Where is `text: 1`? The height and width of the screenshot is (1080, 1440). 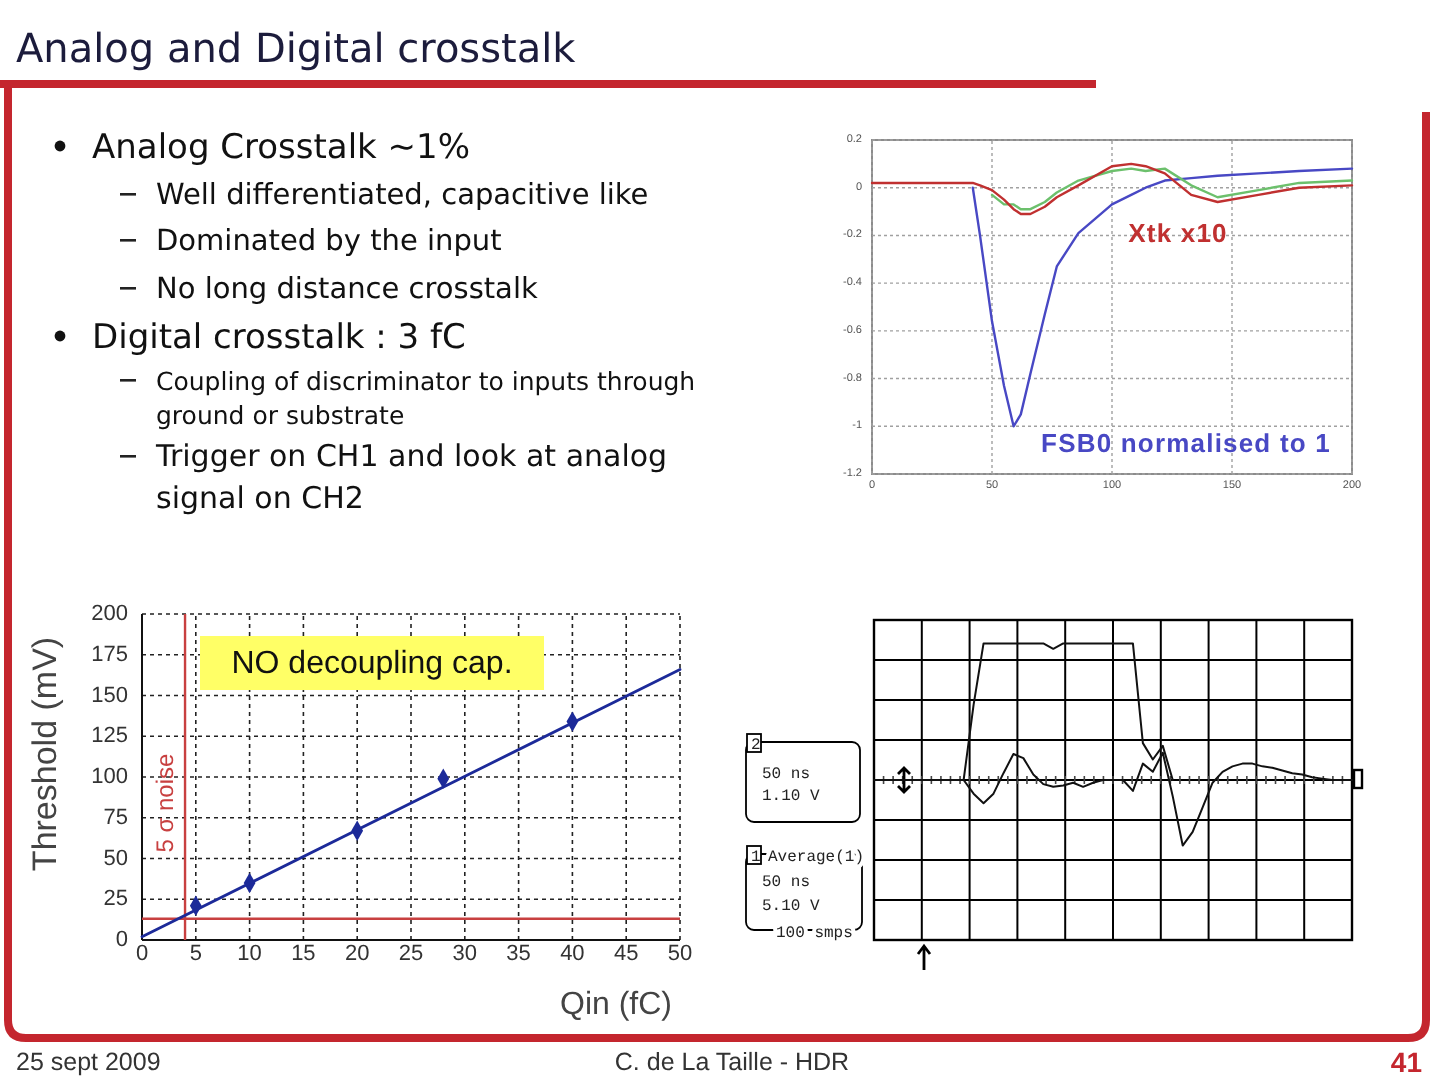
text: 1 is located at coordinates (756, 858).